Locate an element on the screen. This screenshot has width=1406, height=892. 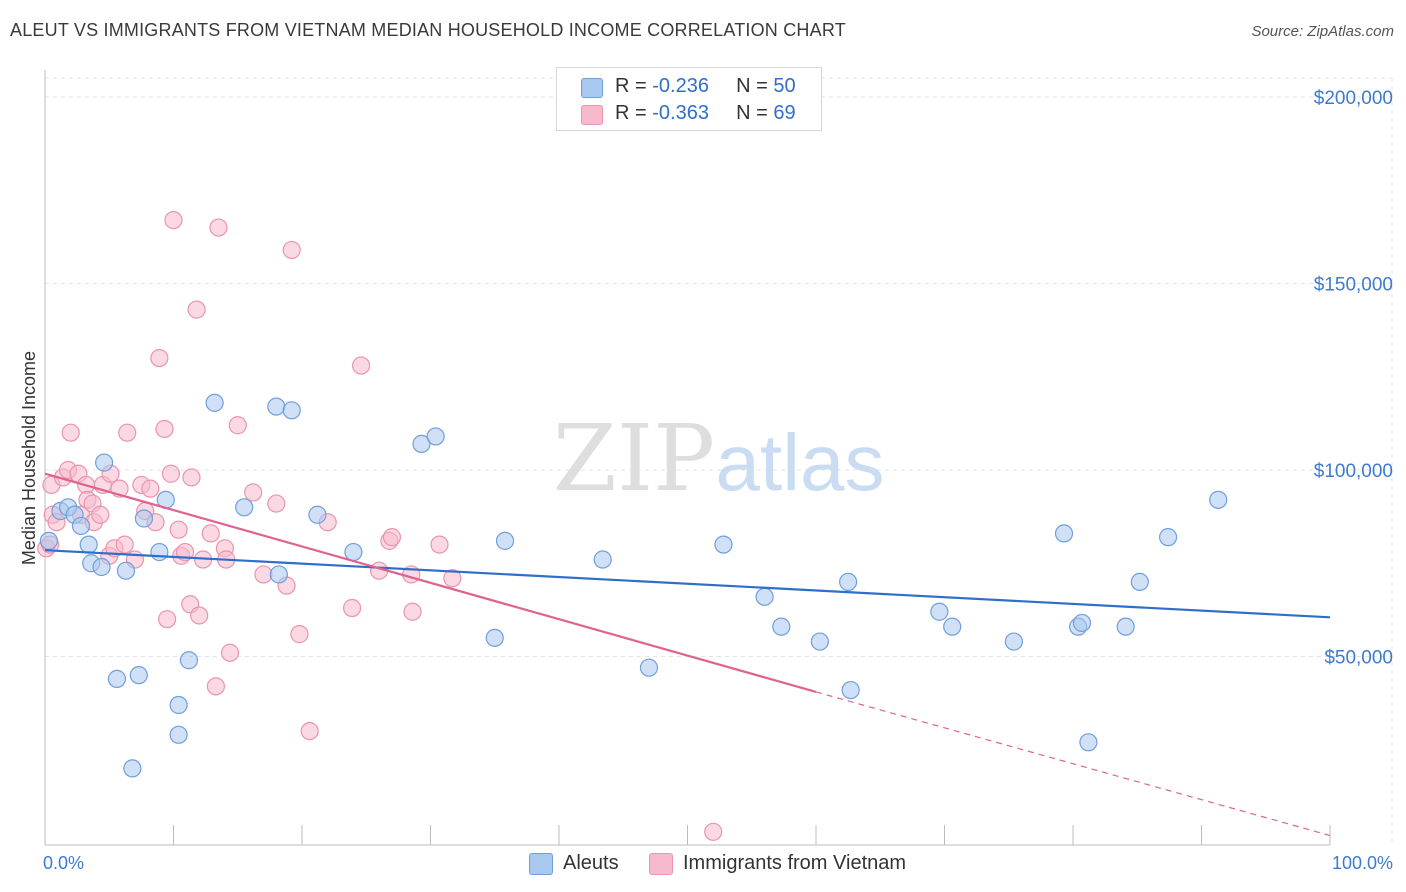
watermark: ZIP atlas is located at coordinates (719, 458).